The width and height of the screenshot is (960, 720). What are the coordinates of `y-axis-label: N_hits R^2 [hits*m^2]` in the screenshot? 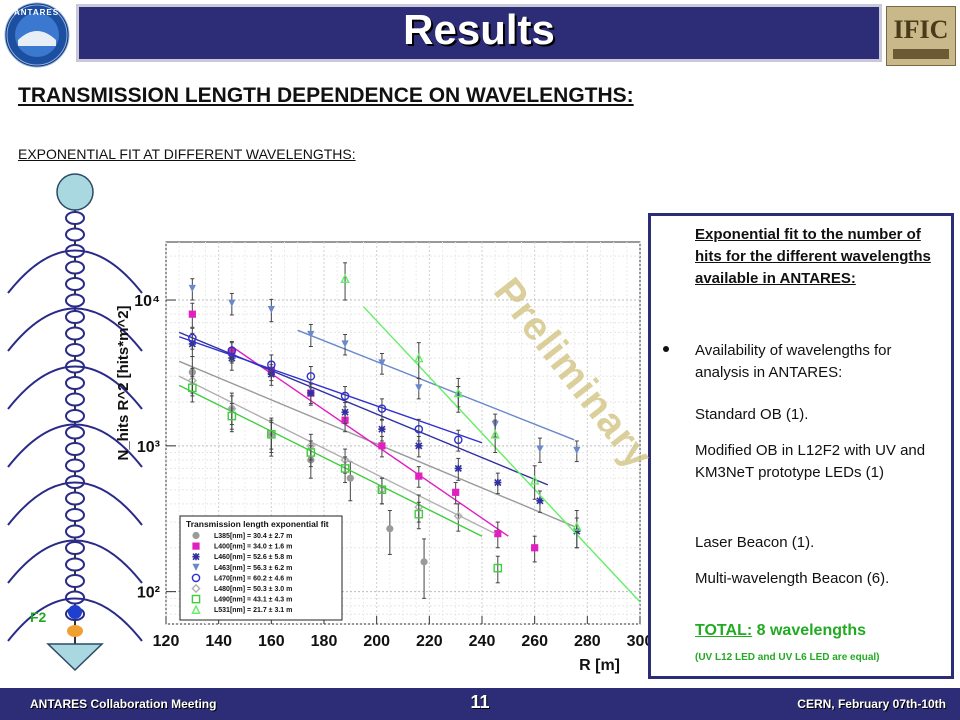 It's located at (123, 382).